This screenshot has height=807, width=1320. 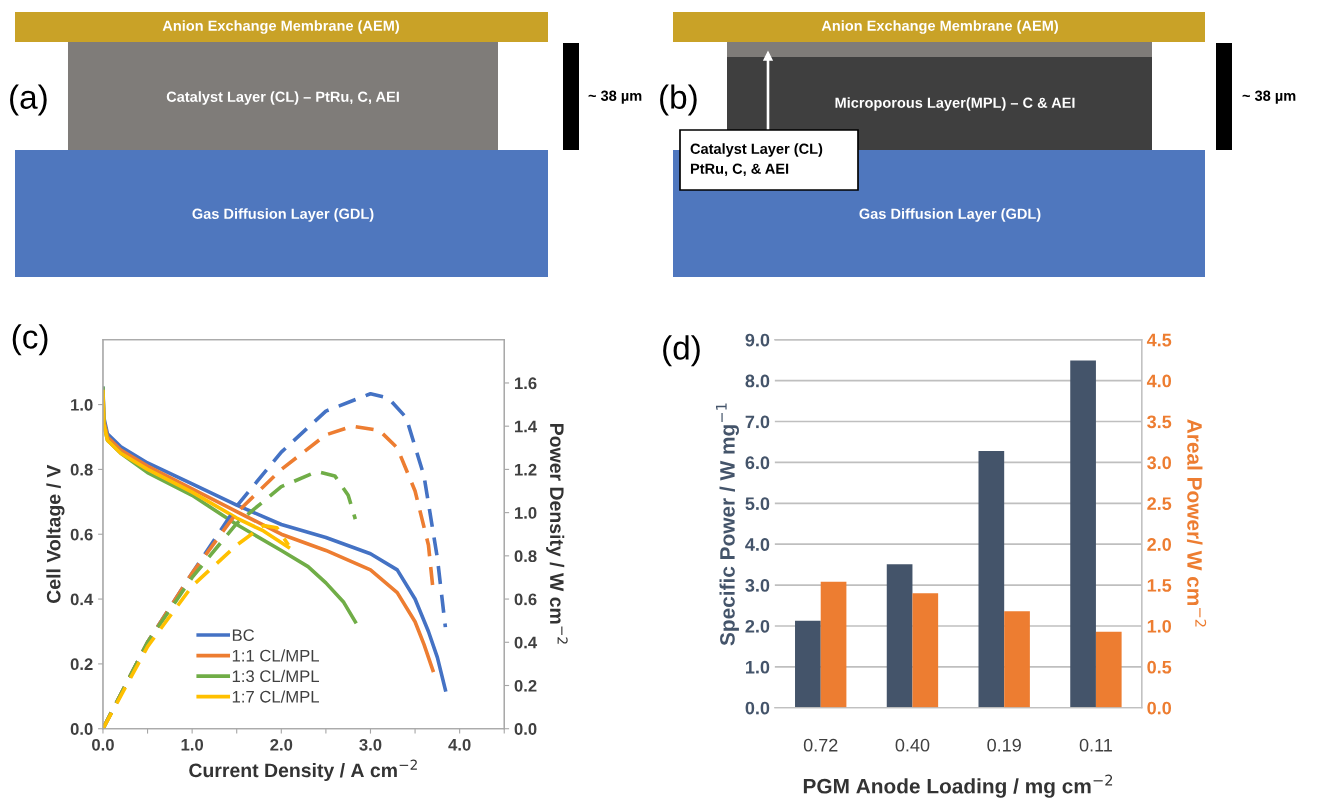 What do you see at coordinates (1159, 422) in the screenshot?
I see `y2-tick-label: 3.5` at bounding box center [1159, 422].